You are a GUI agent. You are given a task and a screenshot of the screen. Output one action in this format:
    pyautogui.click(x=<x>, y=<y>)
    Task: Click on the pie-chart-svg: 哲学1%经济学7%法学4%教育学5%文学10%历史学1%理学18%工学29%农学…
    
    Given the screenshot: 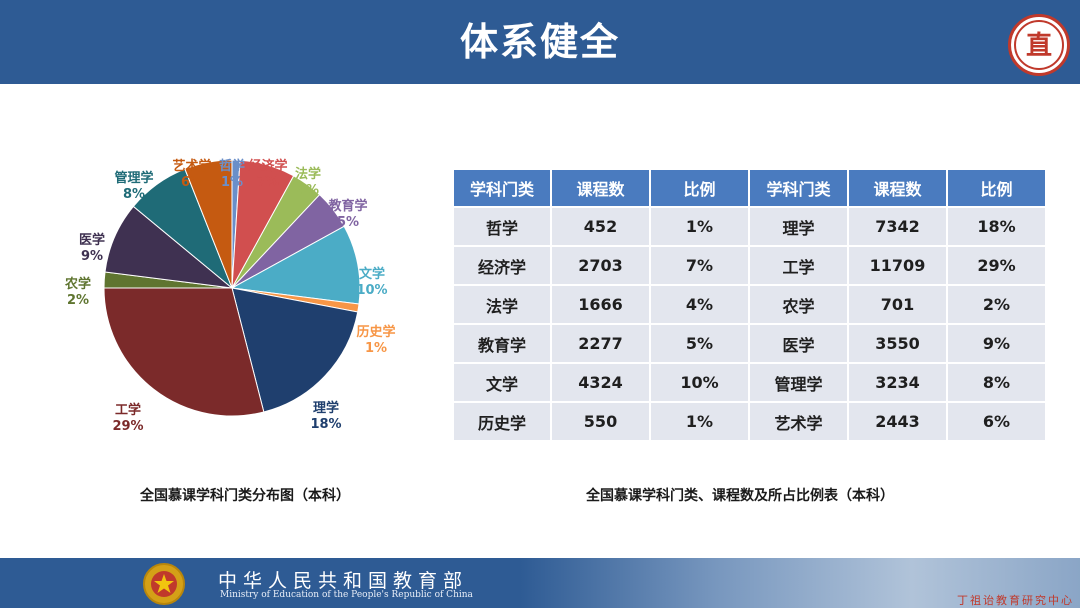 What is the action you would take?
    pyautogui.click(x=230, y=296)
    